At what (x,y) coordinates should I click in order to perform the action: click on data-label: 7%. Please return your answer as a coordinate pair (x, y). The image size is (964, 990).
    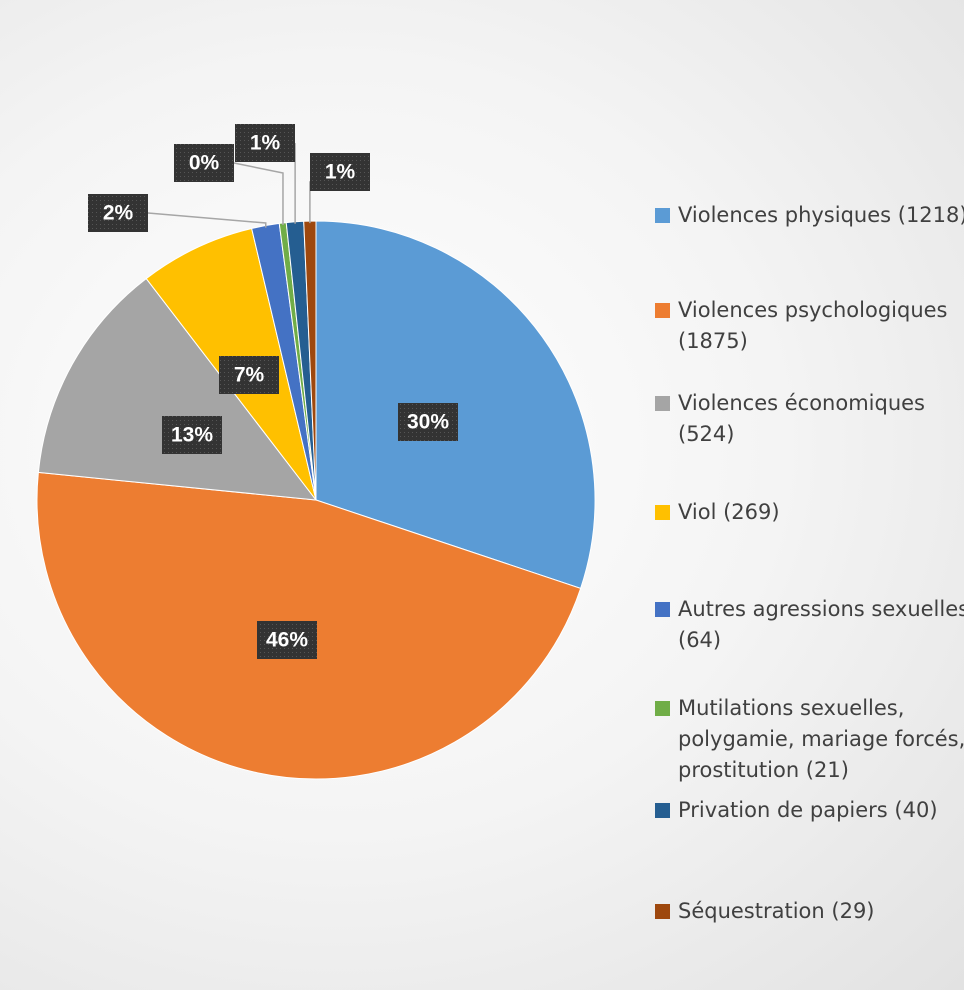
    Looking at the image, I should click on (249, 375).